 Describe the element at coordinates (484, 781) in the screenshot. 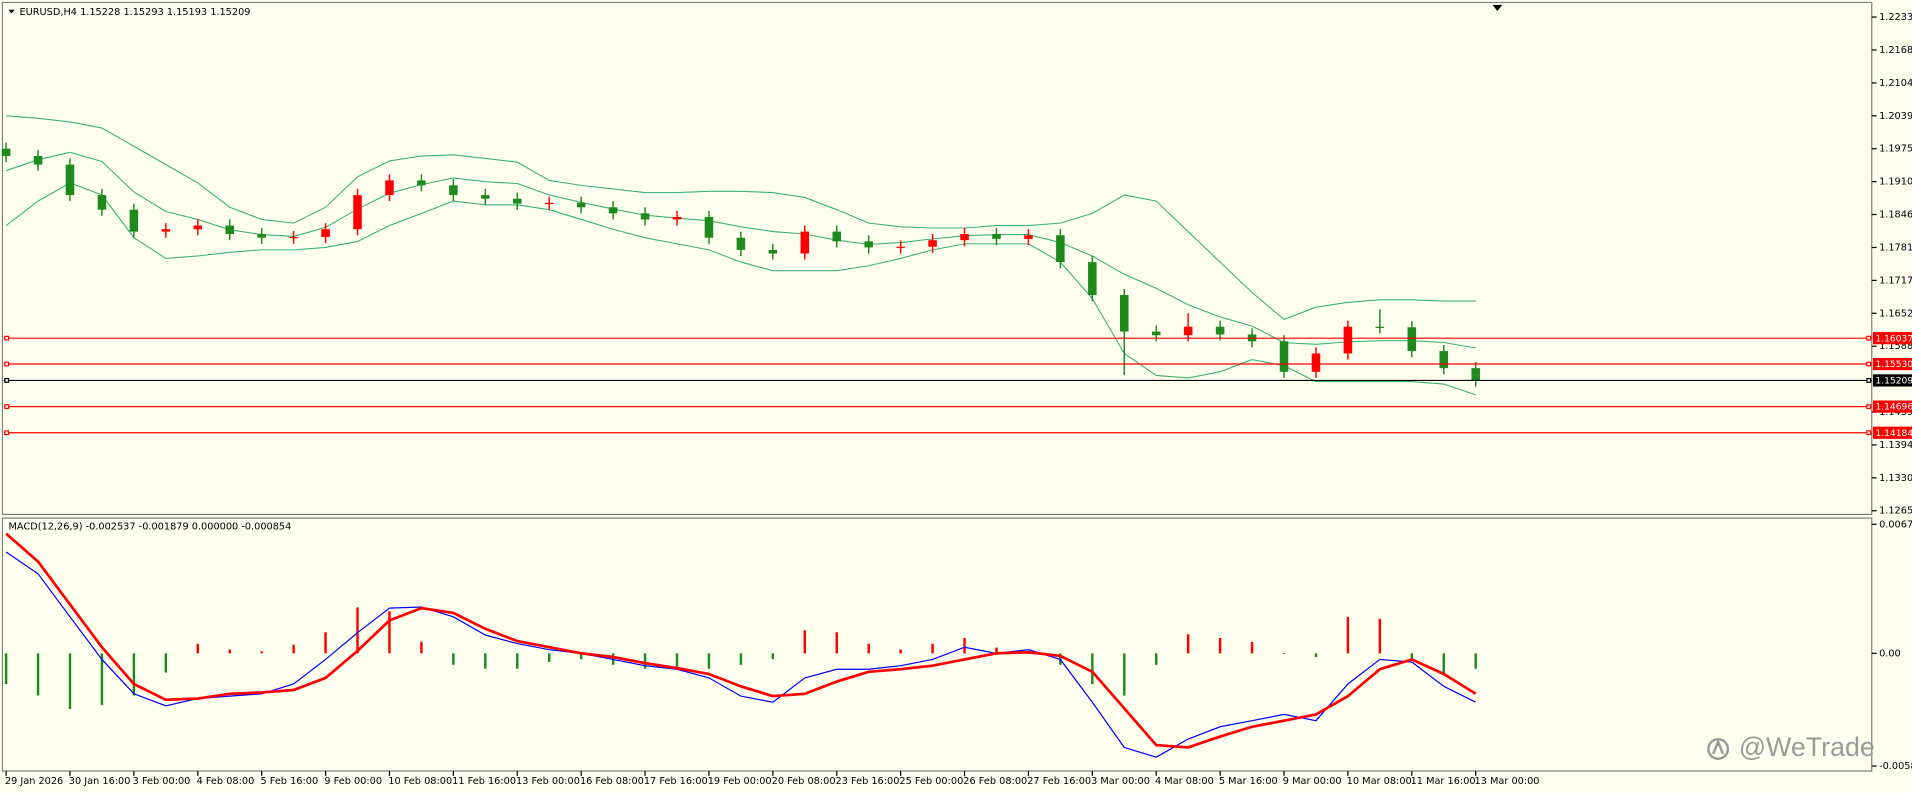

I see `x-tick-label: 11 Feb 16:00` at that location.